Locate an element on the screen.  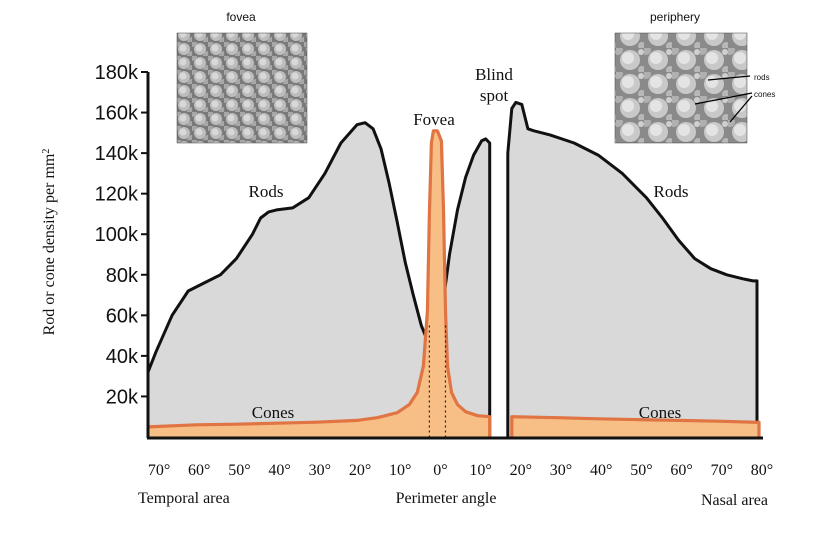
y-tick-label: 160k is located at coordinates (117, 114).